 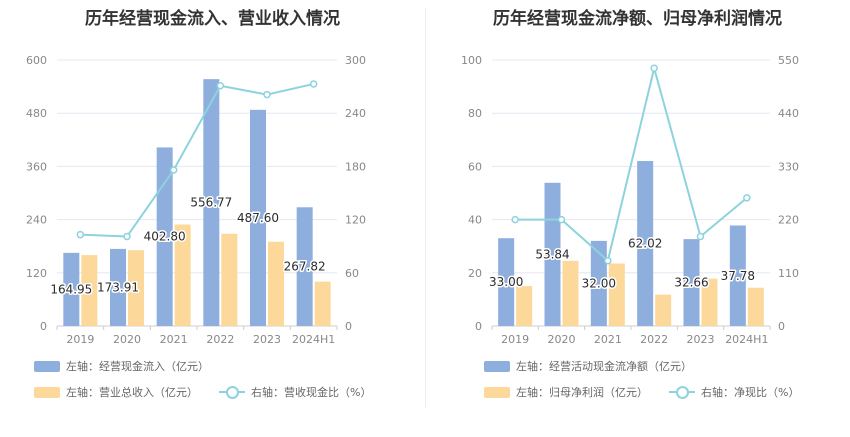 What do you see at coordinates (599, 283) in the screenshot?
I see `bar-data-label: 32.00` at bounding box center [599, 283].